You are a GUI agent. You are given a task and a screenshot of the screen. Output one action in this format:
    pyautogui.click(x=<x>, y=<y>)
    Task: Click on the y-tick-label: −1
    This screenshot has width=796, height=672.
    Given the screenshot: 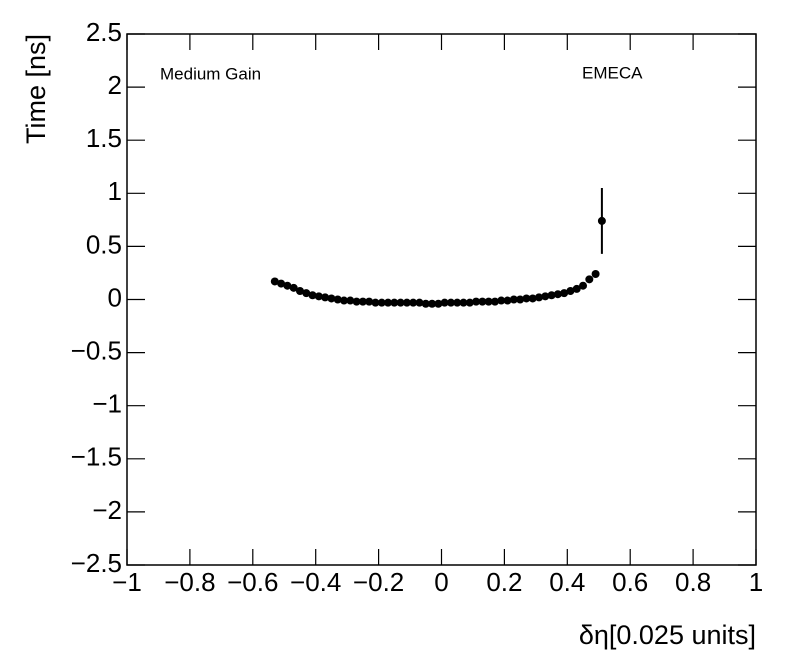 What is the action you would take?
    pyautogui.click(x=107, y=404)
    